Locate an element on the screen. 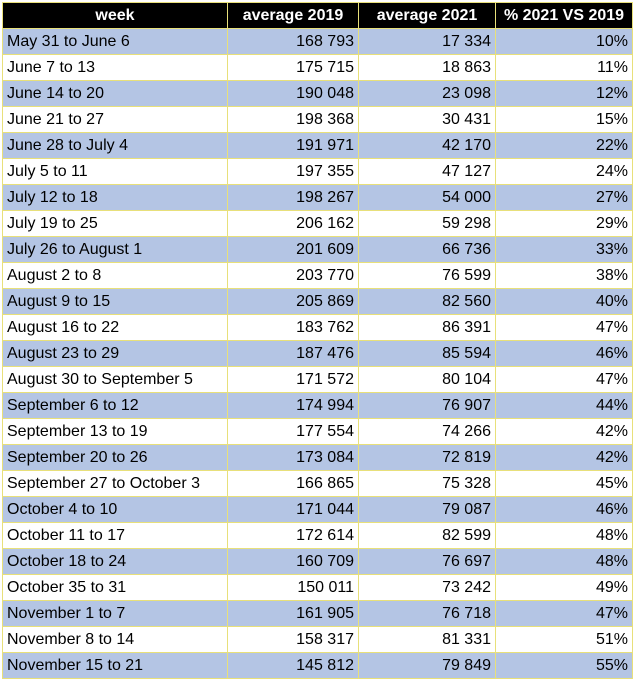 The width and height of the screenshot is (636, 681). average-2019-cell: 177 554 is located at coordinates (293, 431).